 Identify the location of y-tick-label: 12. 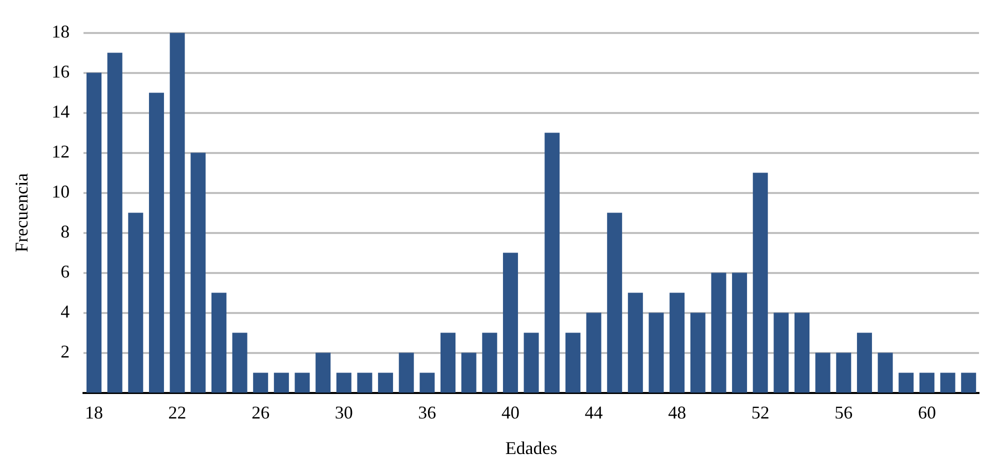
(61, 152).